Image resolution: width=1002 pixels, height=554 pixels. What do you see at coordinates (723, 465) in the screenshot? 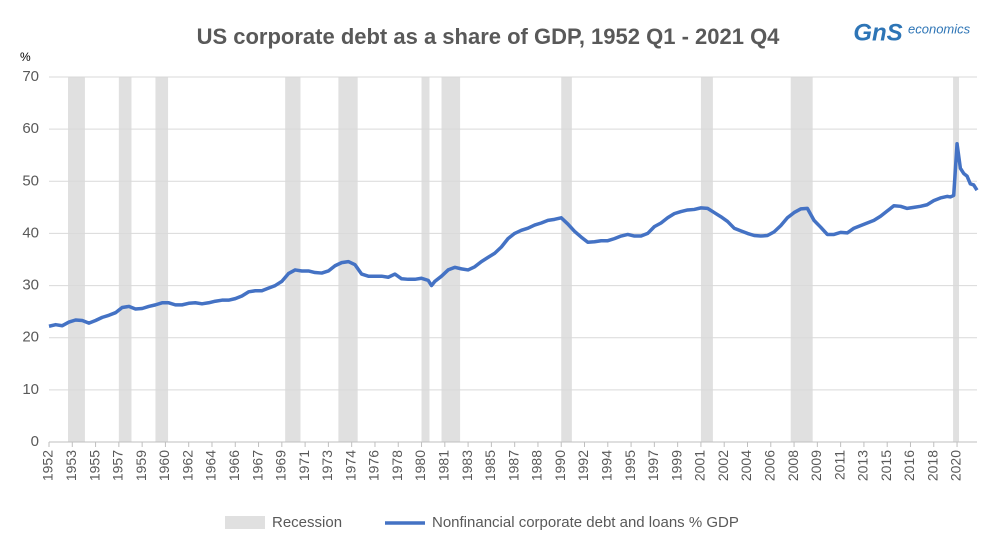
I see `x-tick-label: 2002` at bounding box center [723, 465].